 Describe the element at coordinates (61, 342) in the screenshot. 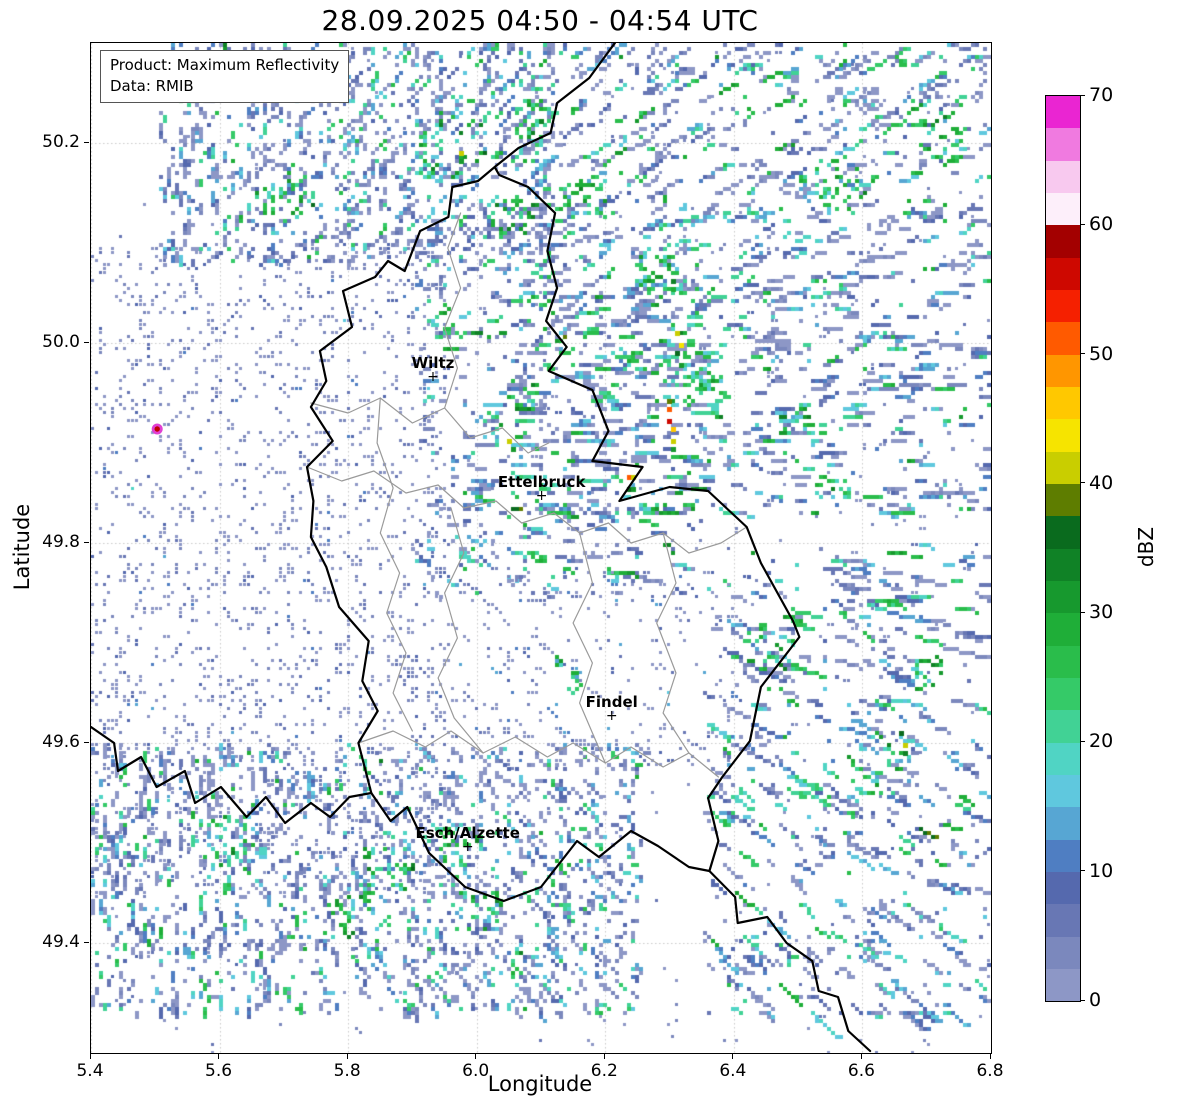

I see `y-tick-label: 50.0` at that location.